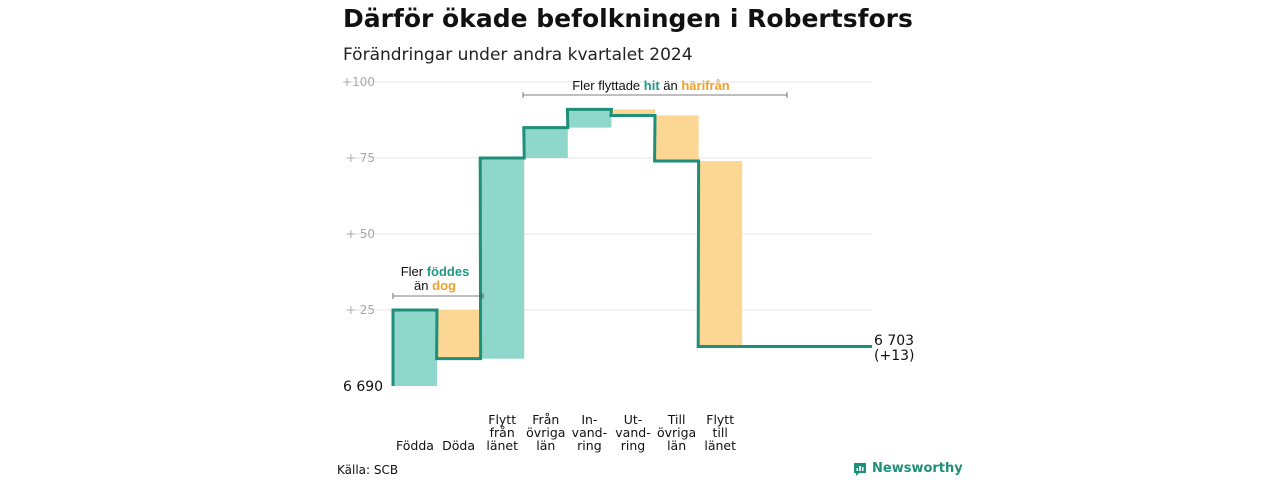  Describe the element at coordinates (545, 419) in the screenshot. I see `x-tick-label: Från` at that location.